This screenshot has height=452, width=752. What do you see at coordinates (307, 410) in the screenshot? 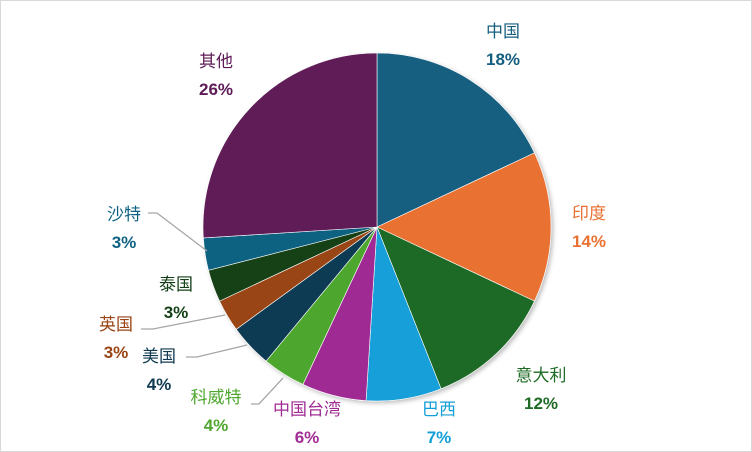
I see `data-label-name: 中国台湾` at bounding box center [307, 410].